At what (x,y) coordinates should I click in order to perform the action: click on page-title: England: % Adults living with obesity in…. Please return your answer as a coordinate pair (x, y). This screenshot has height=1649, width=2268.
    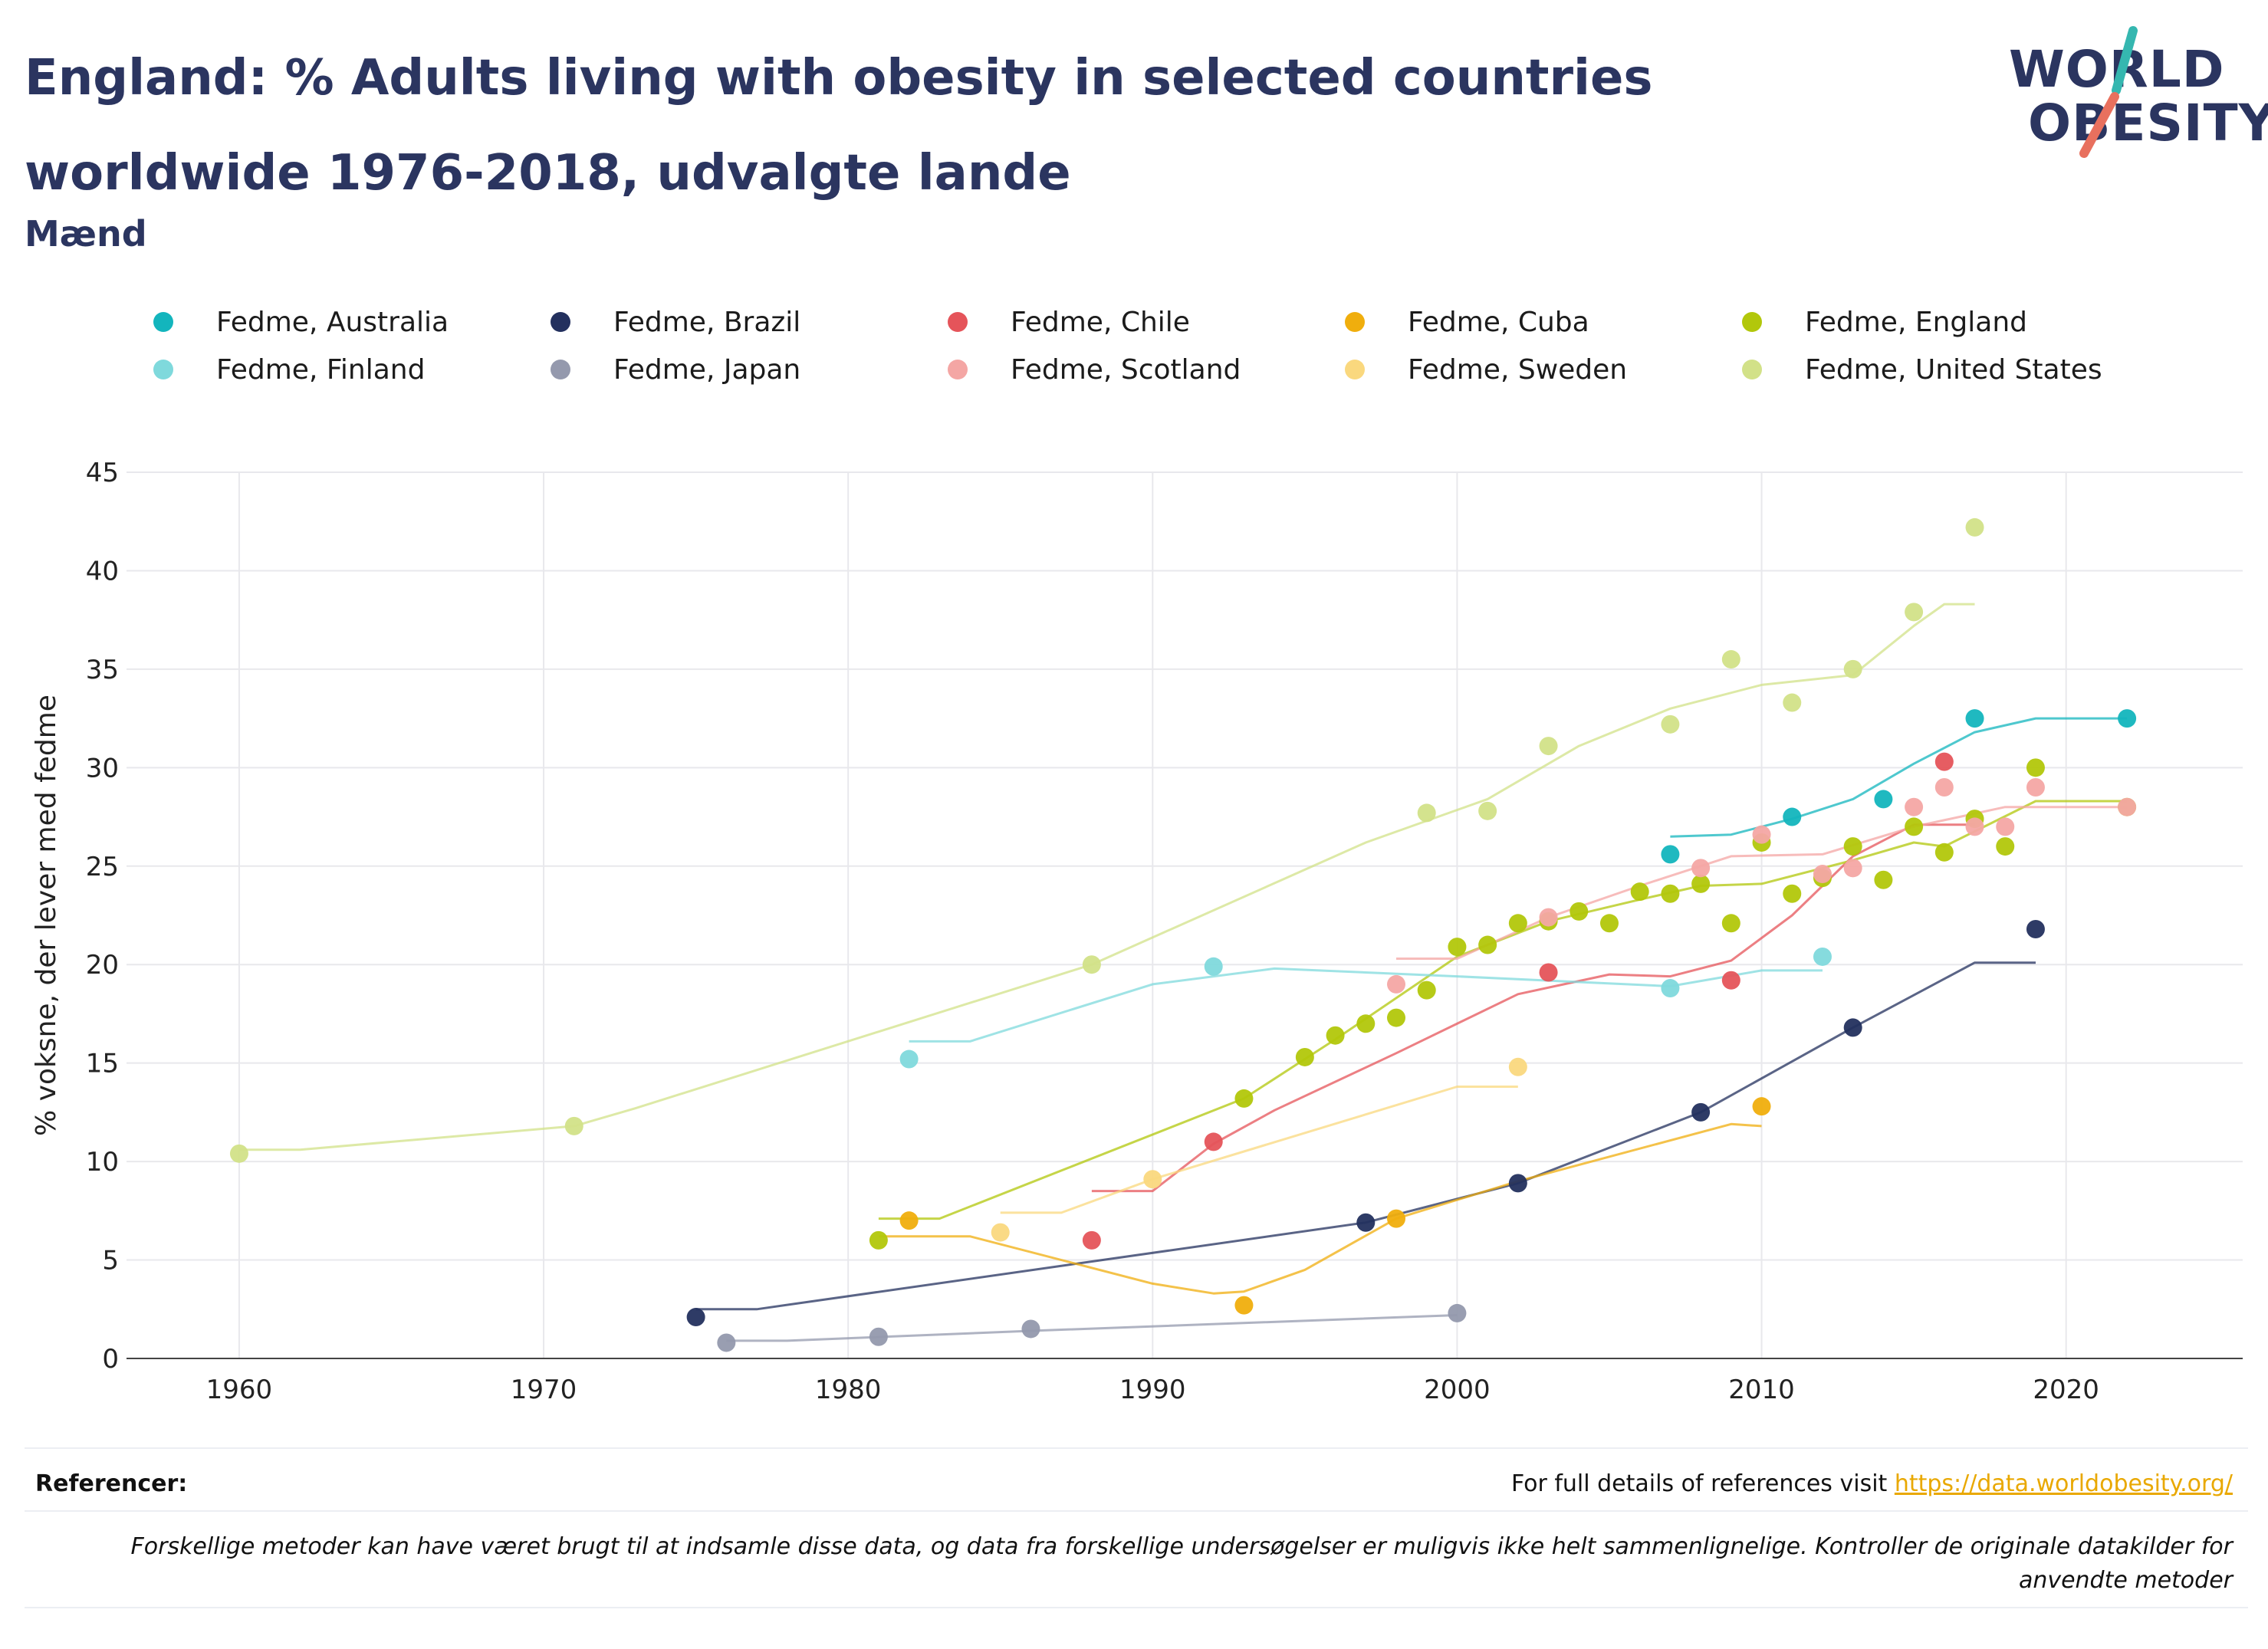
    Looking at the image, I should click on (839, 126).